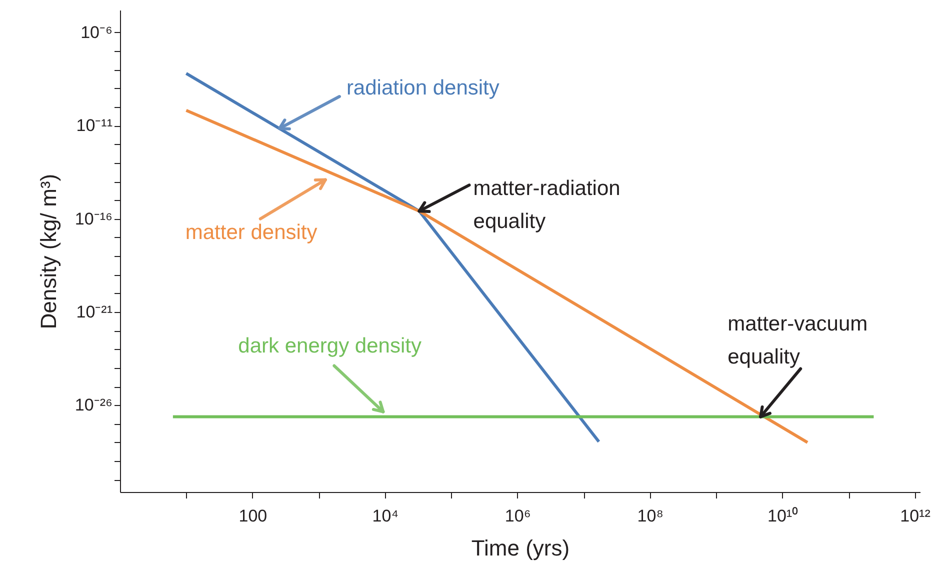 The height and width of the screenshot is (572, 931). I want to click on y-tick-label: 10⁻¹¹, so click(94, 126).